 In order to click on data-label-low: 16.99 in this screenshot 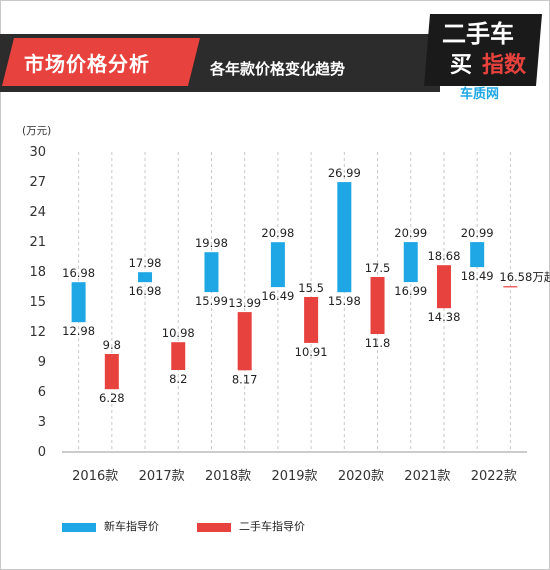, I will do `click(410, 291)`.